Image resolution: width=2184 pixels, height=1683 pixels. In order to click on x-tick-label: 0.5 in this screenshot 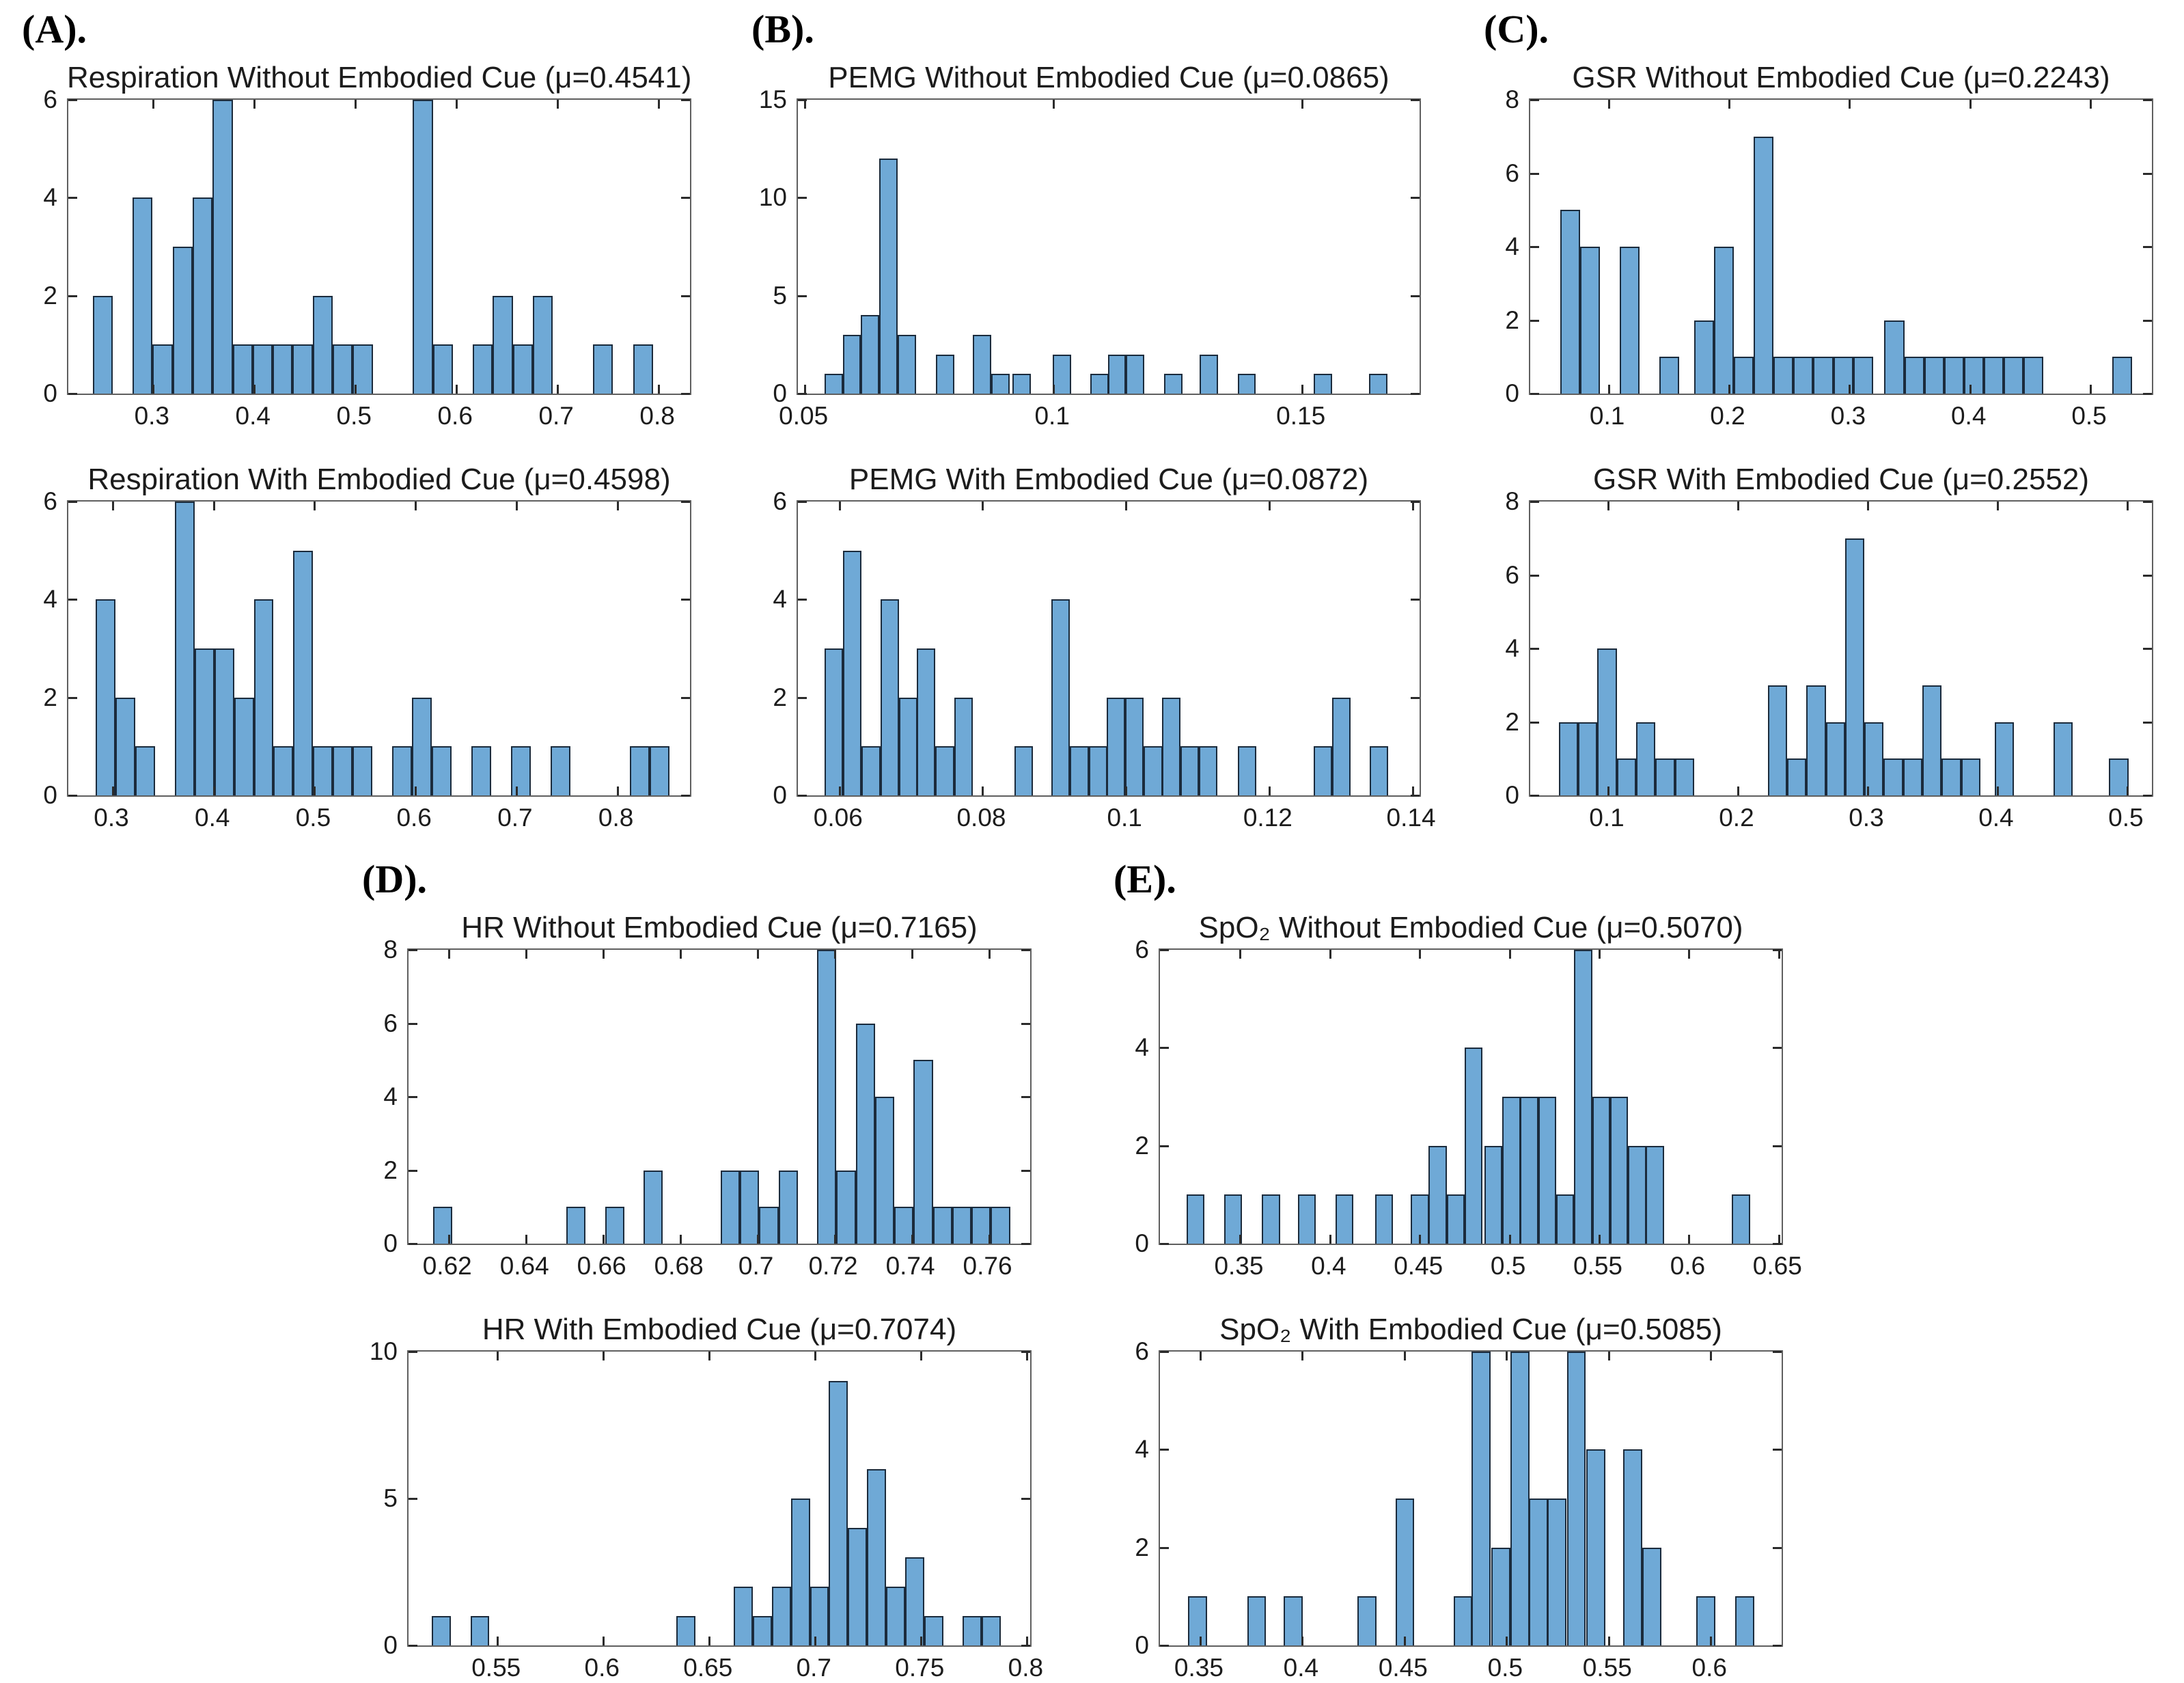, I will do `click(1508, 1266)`.